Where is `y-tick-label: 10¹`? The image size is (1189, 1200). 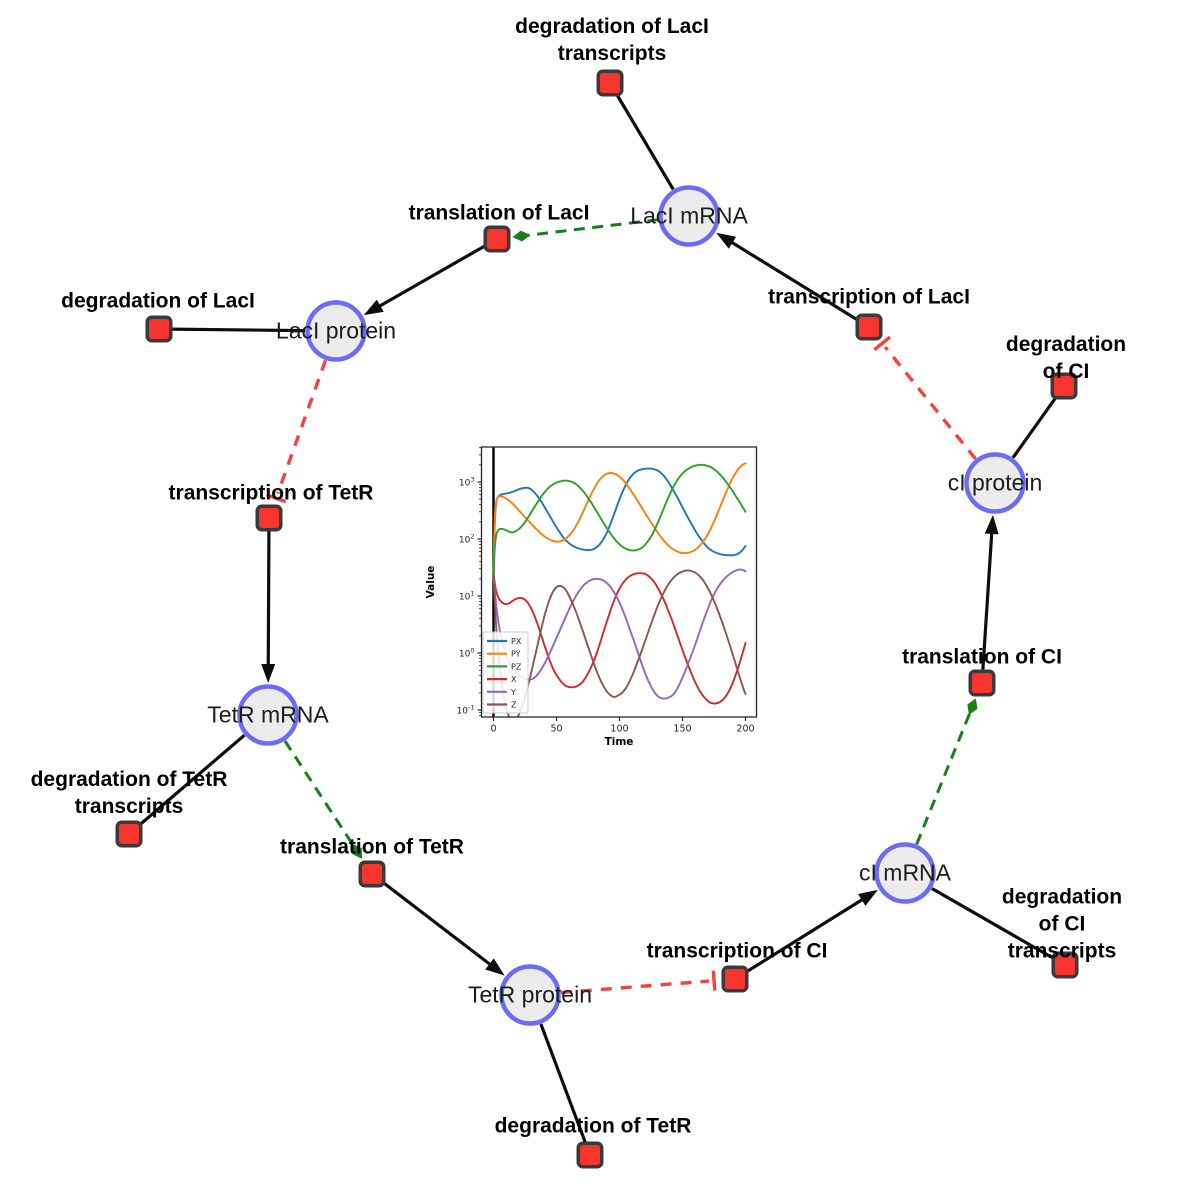 y-tick-label: 10¹ is located at coordinates (467, 596).